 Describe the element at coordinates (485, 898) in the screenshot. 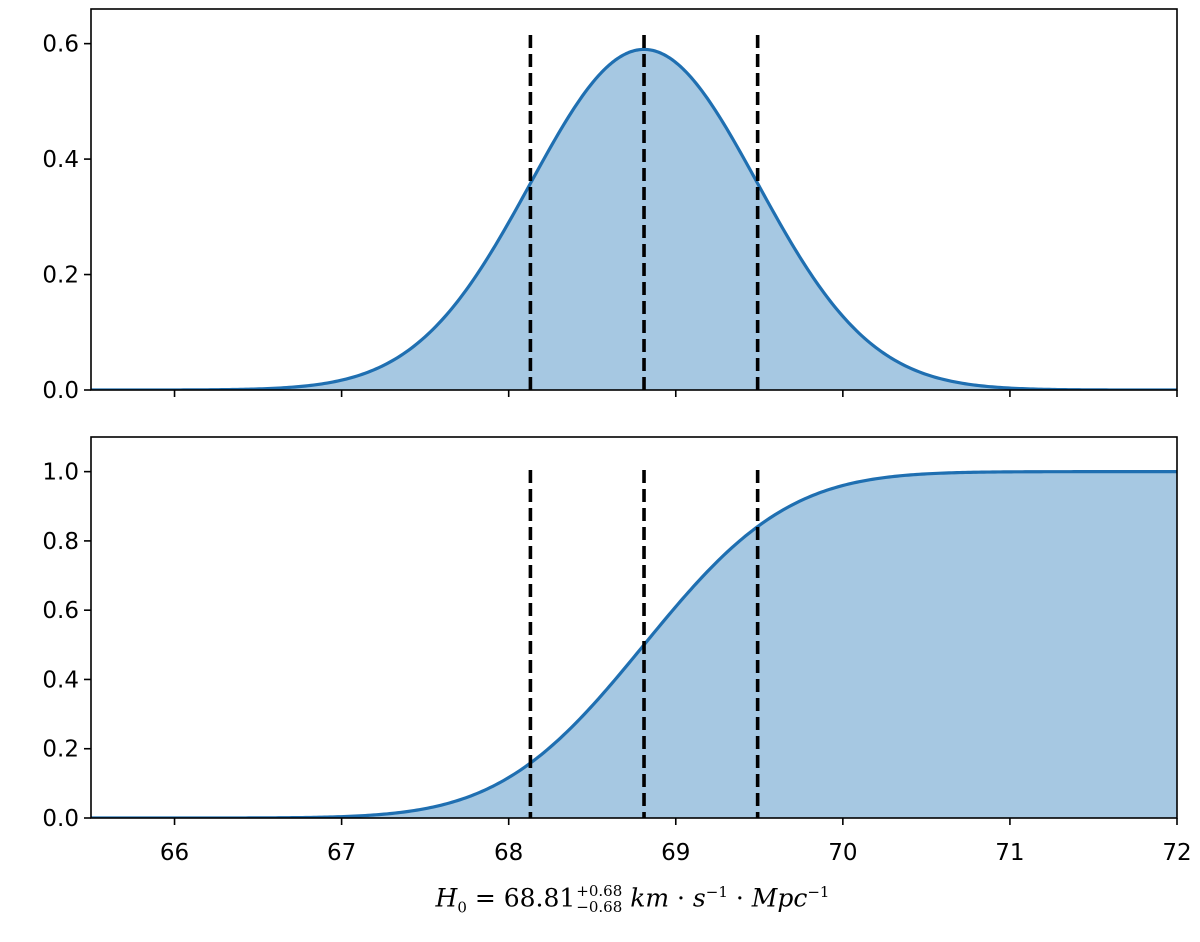

I see `xlabel-equals: =` at that location.